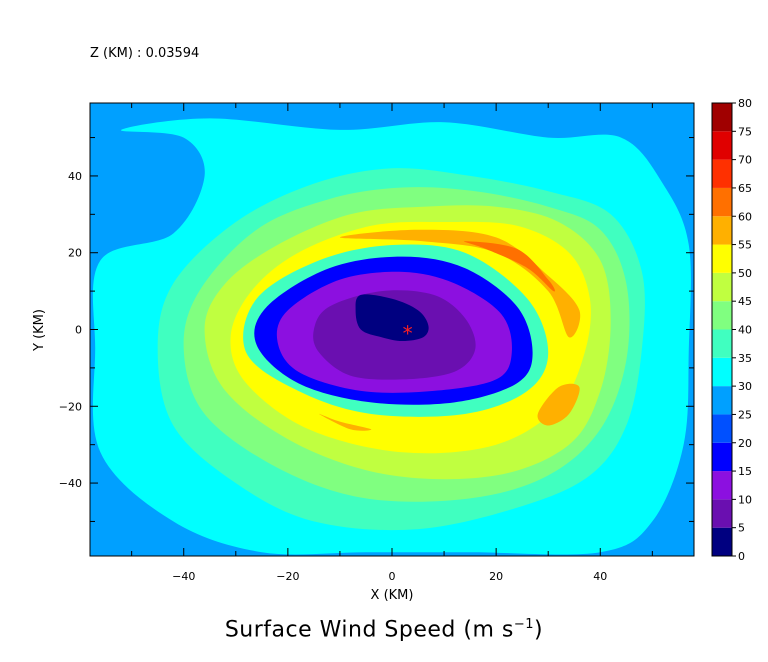 The height and width of the screenshot is (662, 768). Describe the element at coordinates (488, 630) in the screenshot. I see `chart-title-unit: (m s` at that location.